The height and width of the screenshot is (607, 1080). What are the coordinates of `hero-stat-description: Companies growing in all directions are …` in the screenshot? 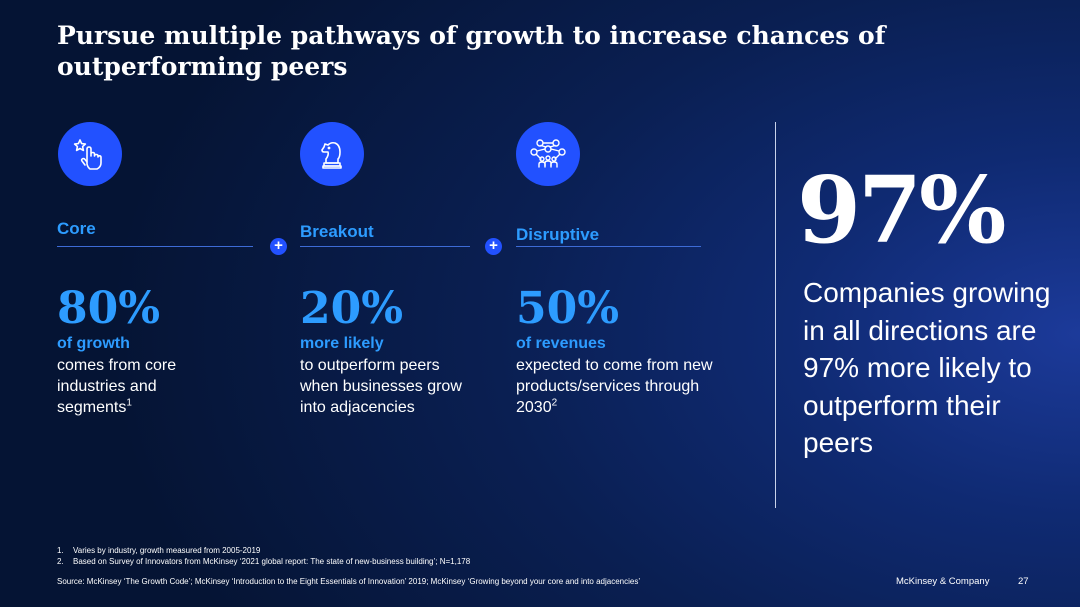 It's located at (927, 367).